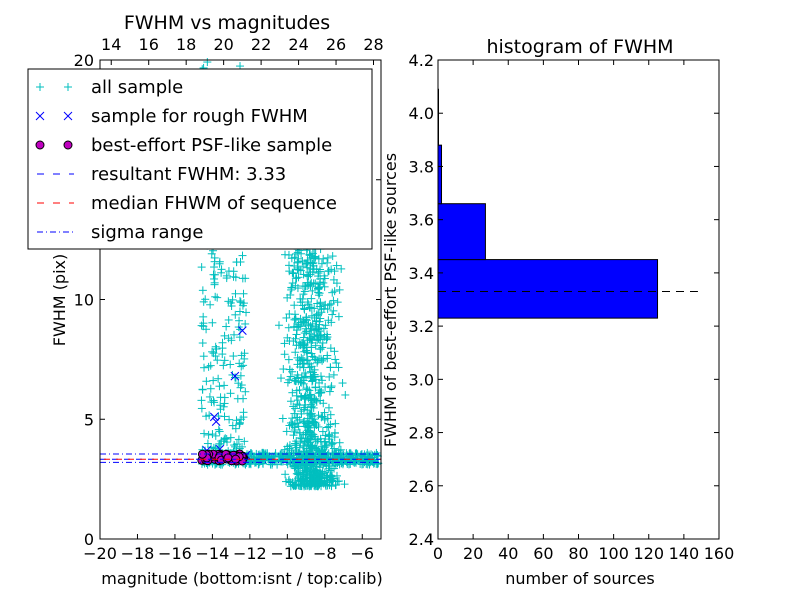 This screenshot has height=604, width=800. Describe the element at coordinates (89, 419) in the screenshot. I see `y-tick-label: 5` at that location.